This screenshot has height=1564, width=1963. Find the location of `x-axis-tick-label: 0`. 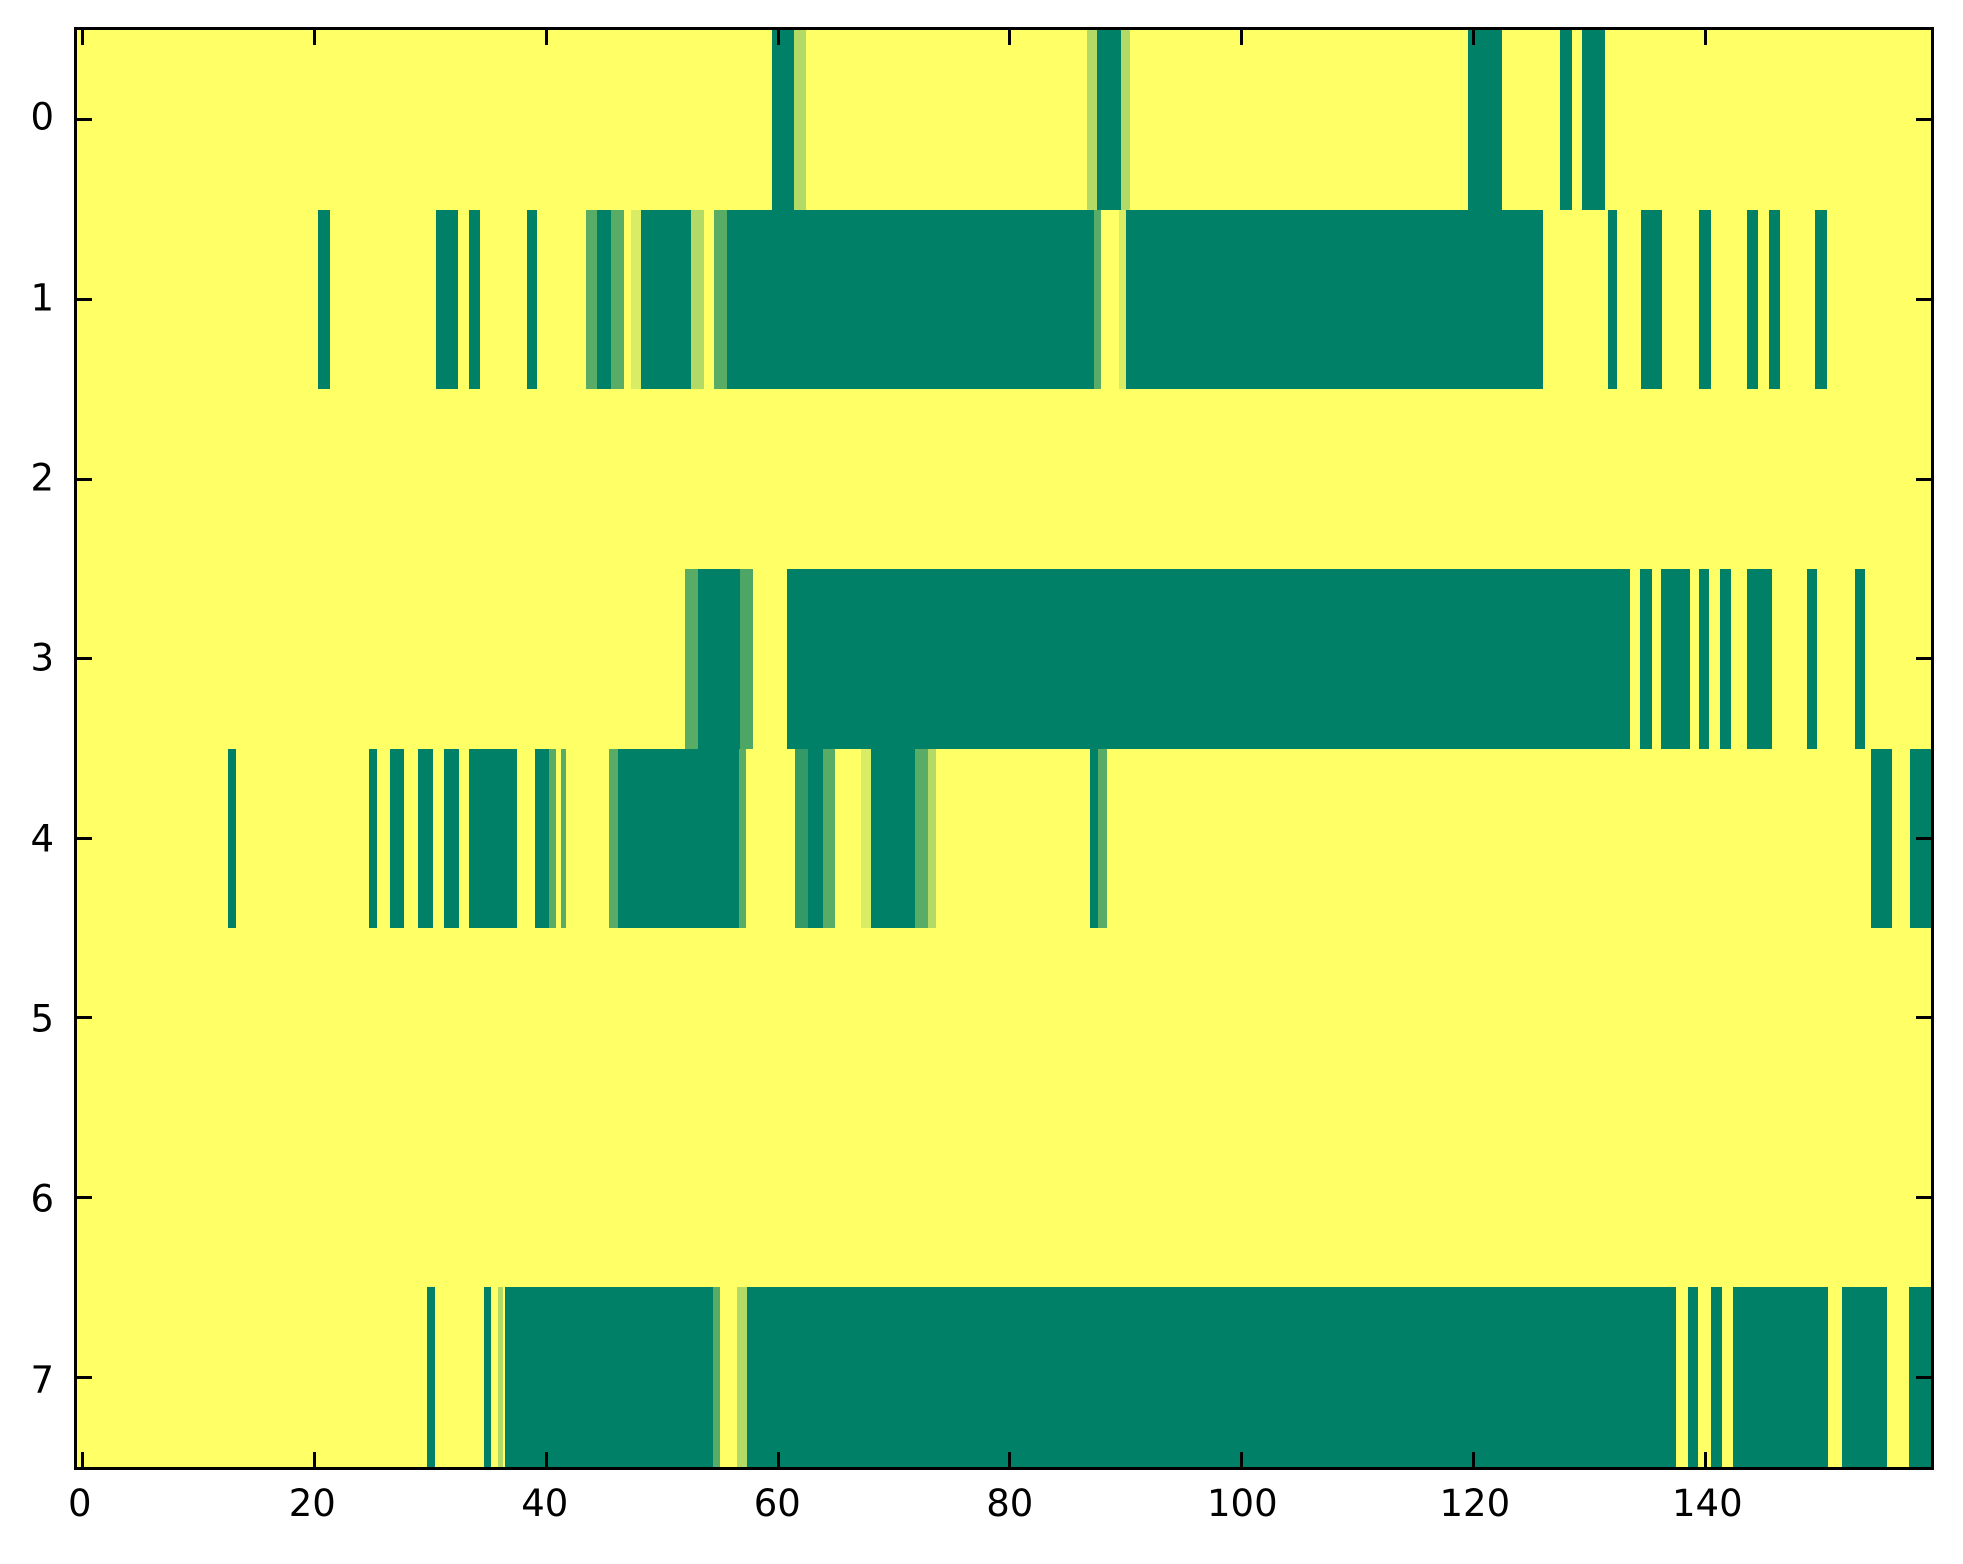

x-axis-tick-label: 0 is located at coordinates (80, 1503).